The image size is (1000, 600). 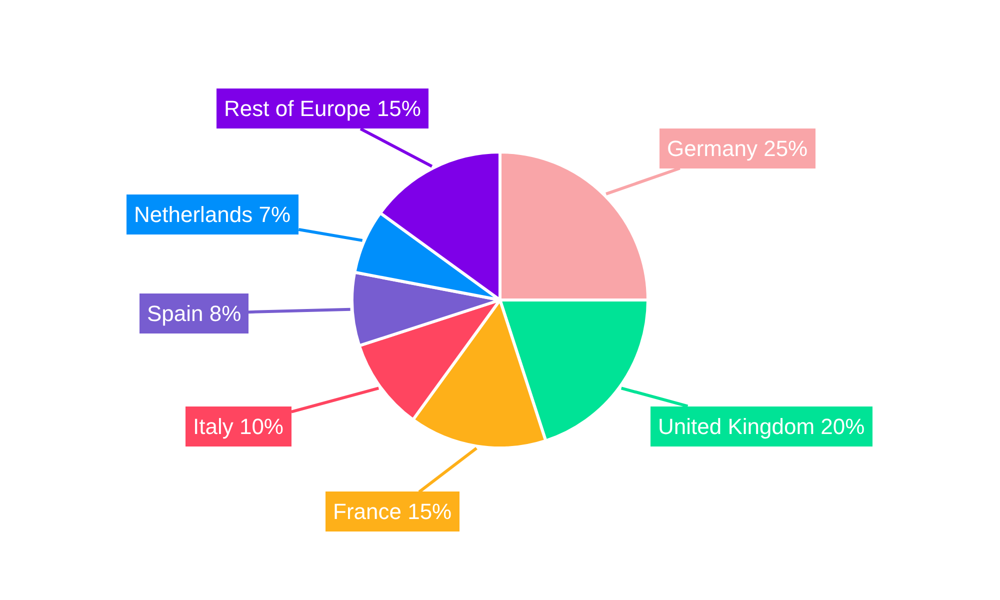 I want to click on slice-label: France 15%, so click(x=392, y=511).